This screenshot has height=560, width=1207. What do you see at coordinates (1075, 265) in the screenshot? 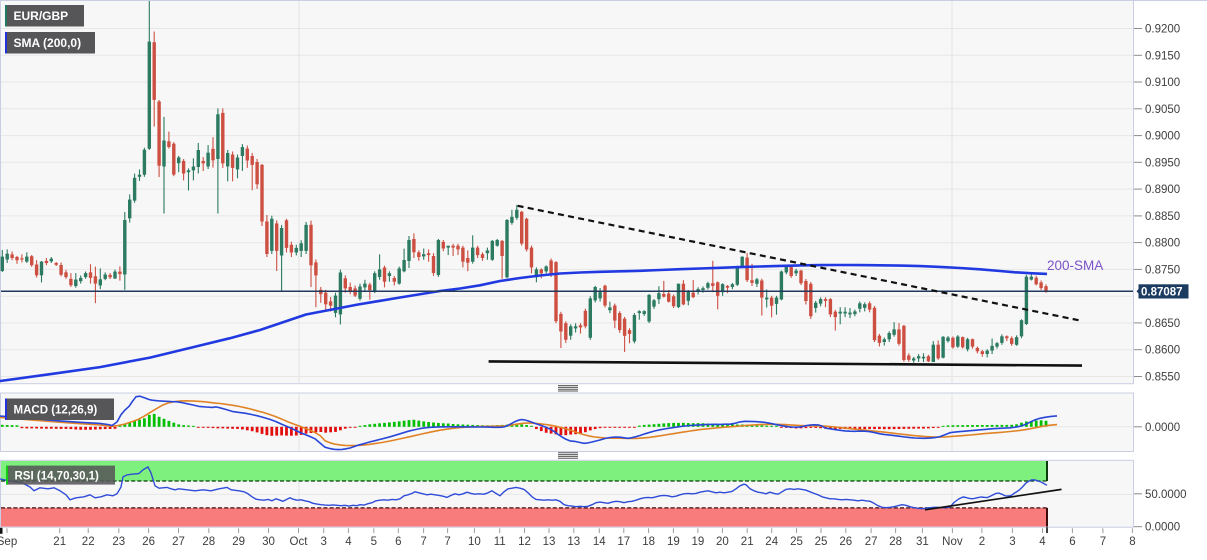
I see `svg-text: 200-SMA` at bounding box center [1075, 265].